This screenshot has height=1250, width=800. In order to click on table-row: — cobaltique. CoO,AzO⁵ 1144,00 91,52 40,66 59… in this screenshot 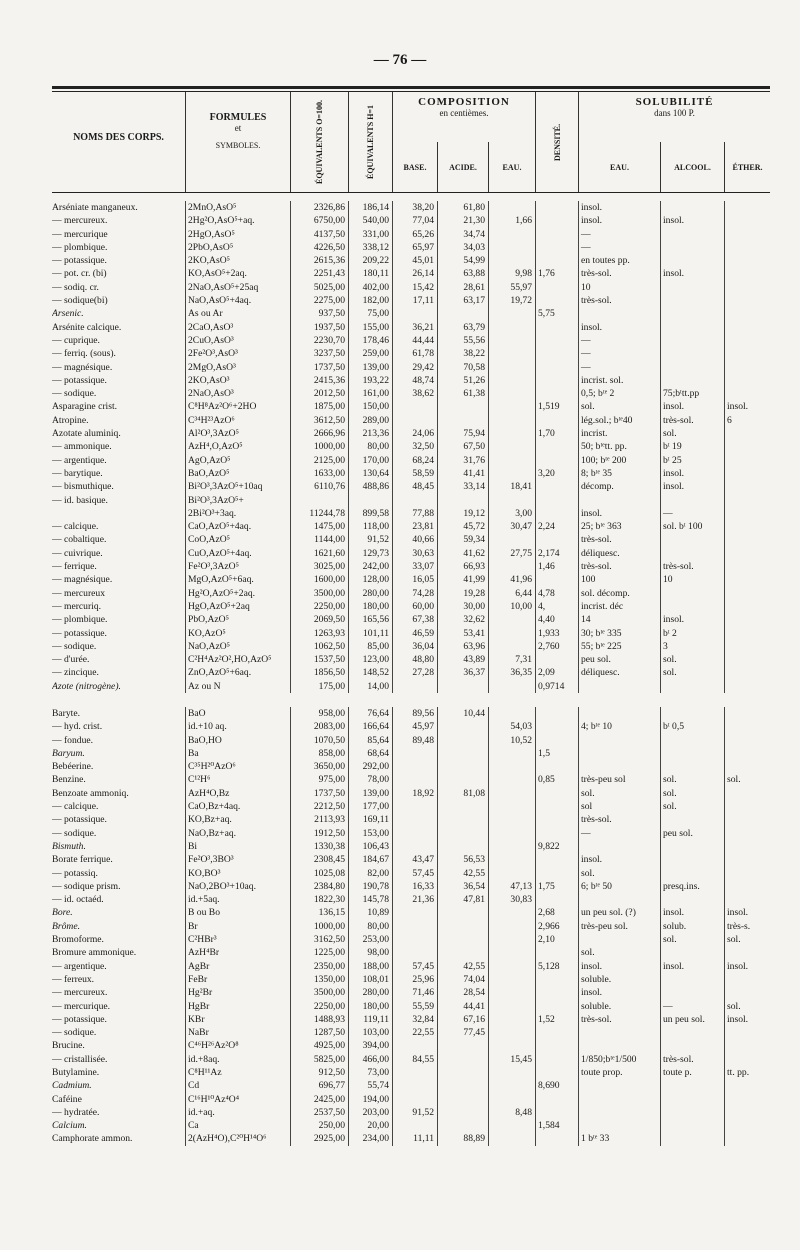, I will do `click(411, 540)`.